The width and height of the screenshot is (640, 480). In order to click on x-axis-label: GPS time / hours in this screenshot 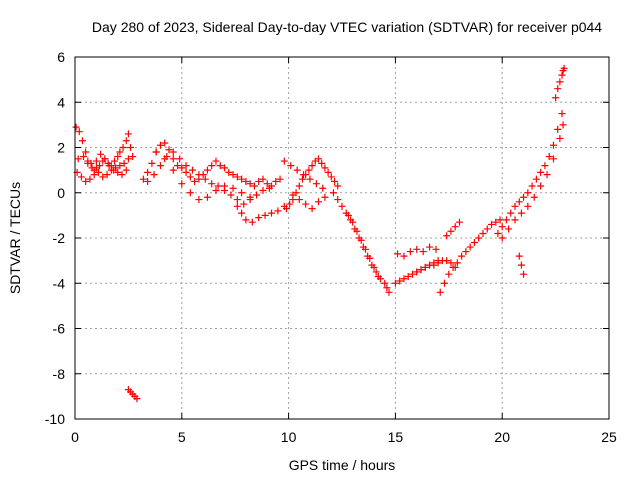, I will do `click(342, 465)`.